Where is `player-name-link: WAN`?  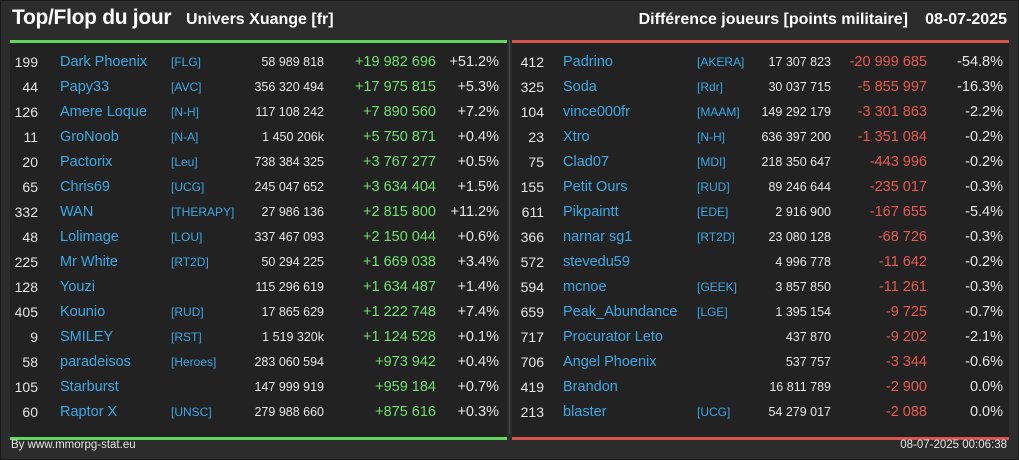
player-name-link: WAN is located at coordinates (77, 212).